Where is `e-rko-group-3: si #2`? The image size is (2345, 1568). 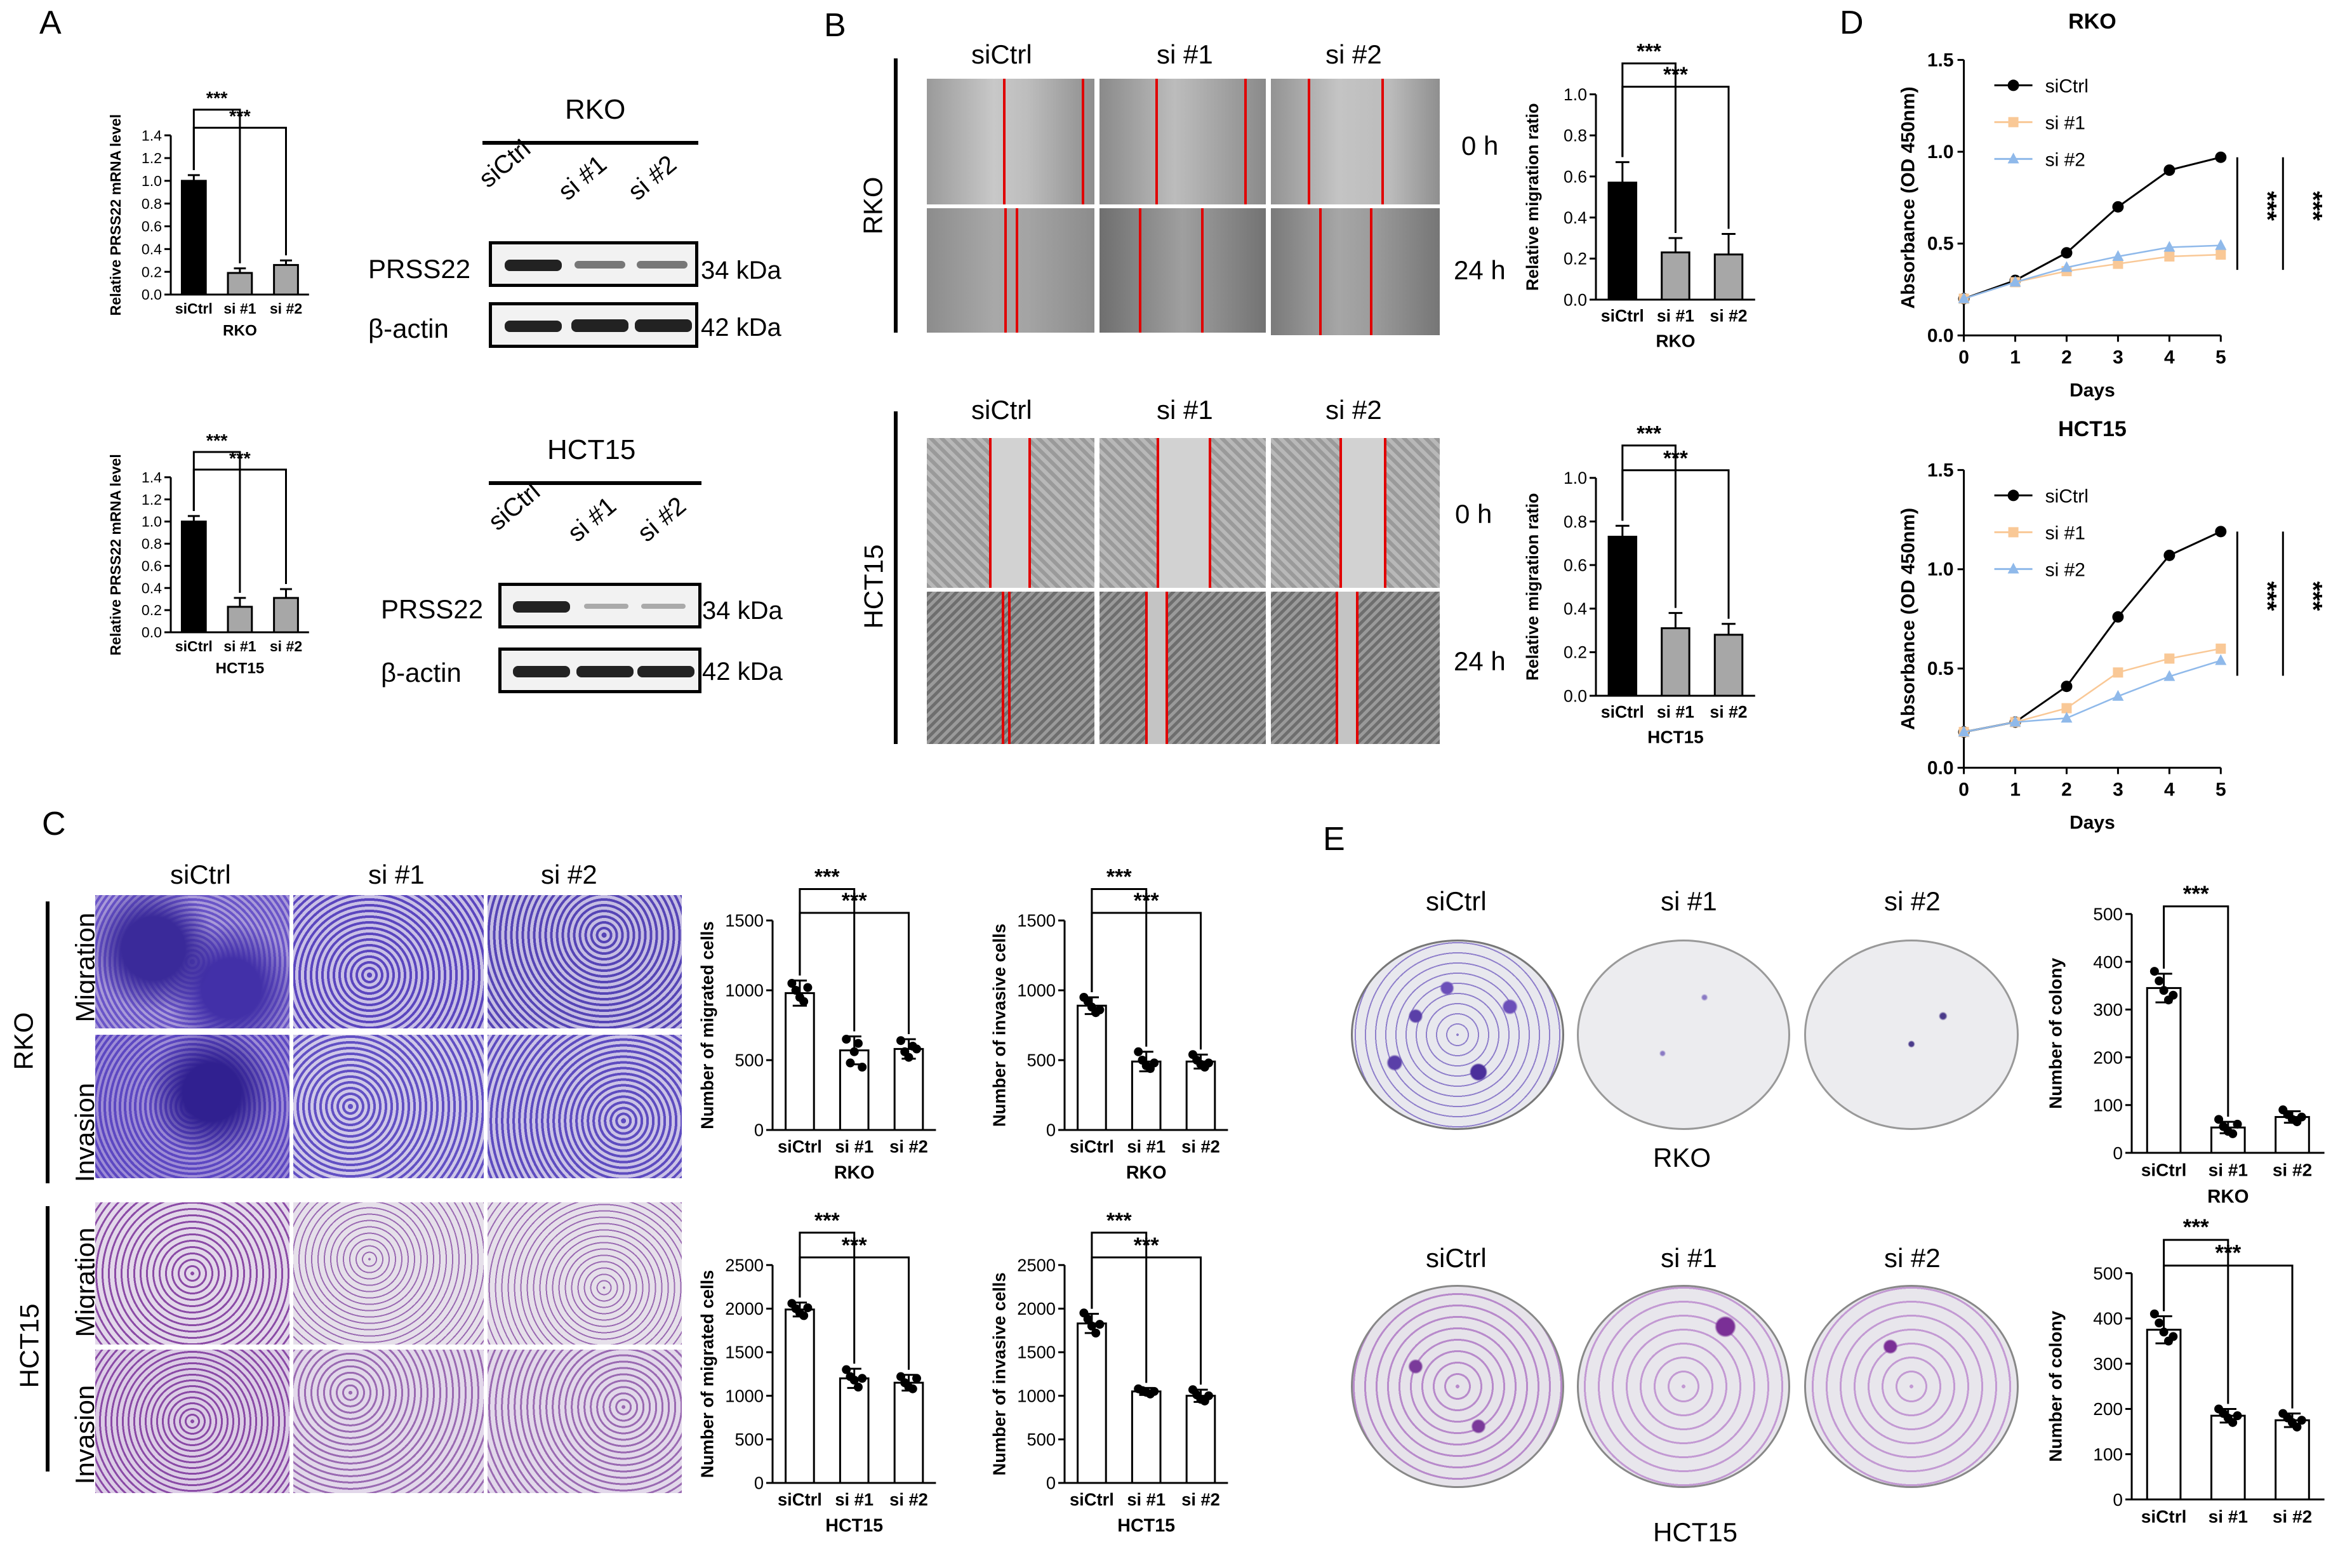
e-rko-group-3: si #2 is located at coordinates (1913, 901).